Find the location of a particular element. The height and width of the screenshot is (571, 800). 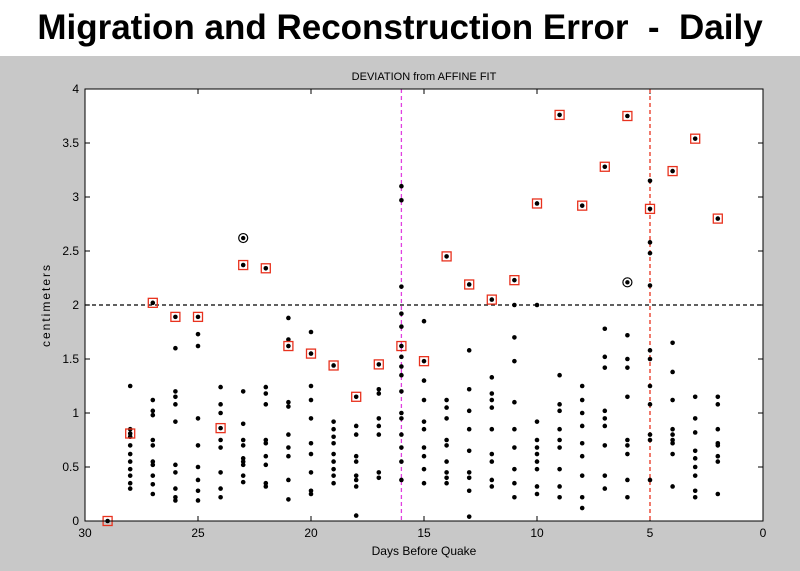

y-tick-label: 2.5 is located at coordinates (70, 251).